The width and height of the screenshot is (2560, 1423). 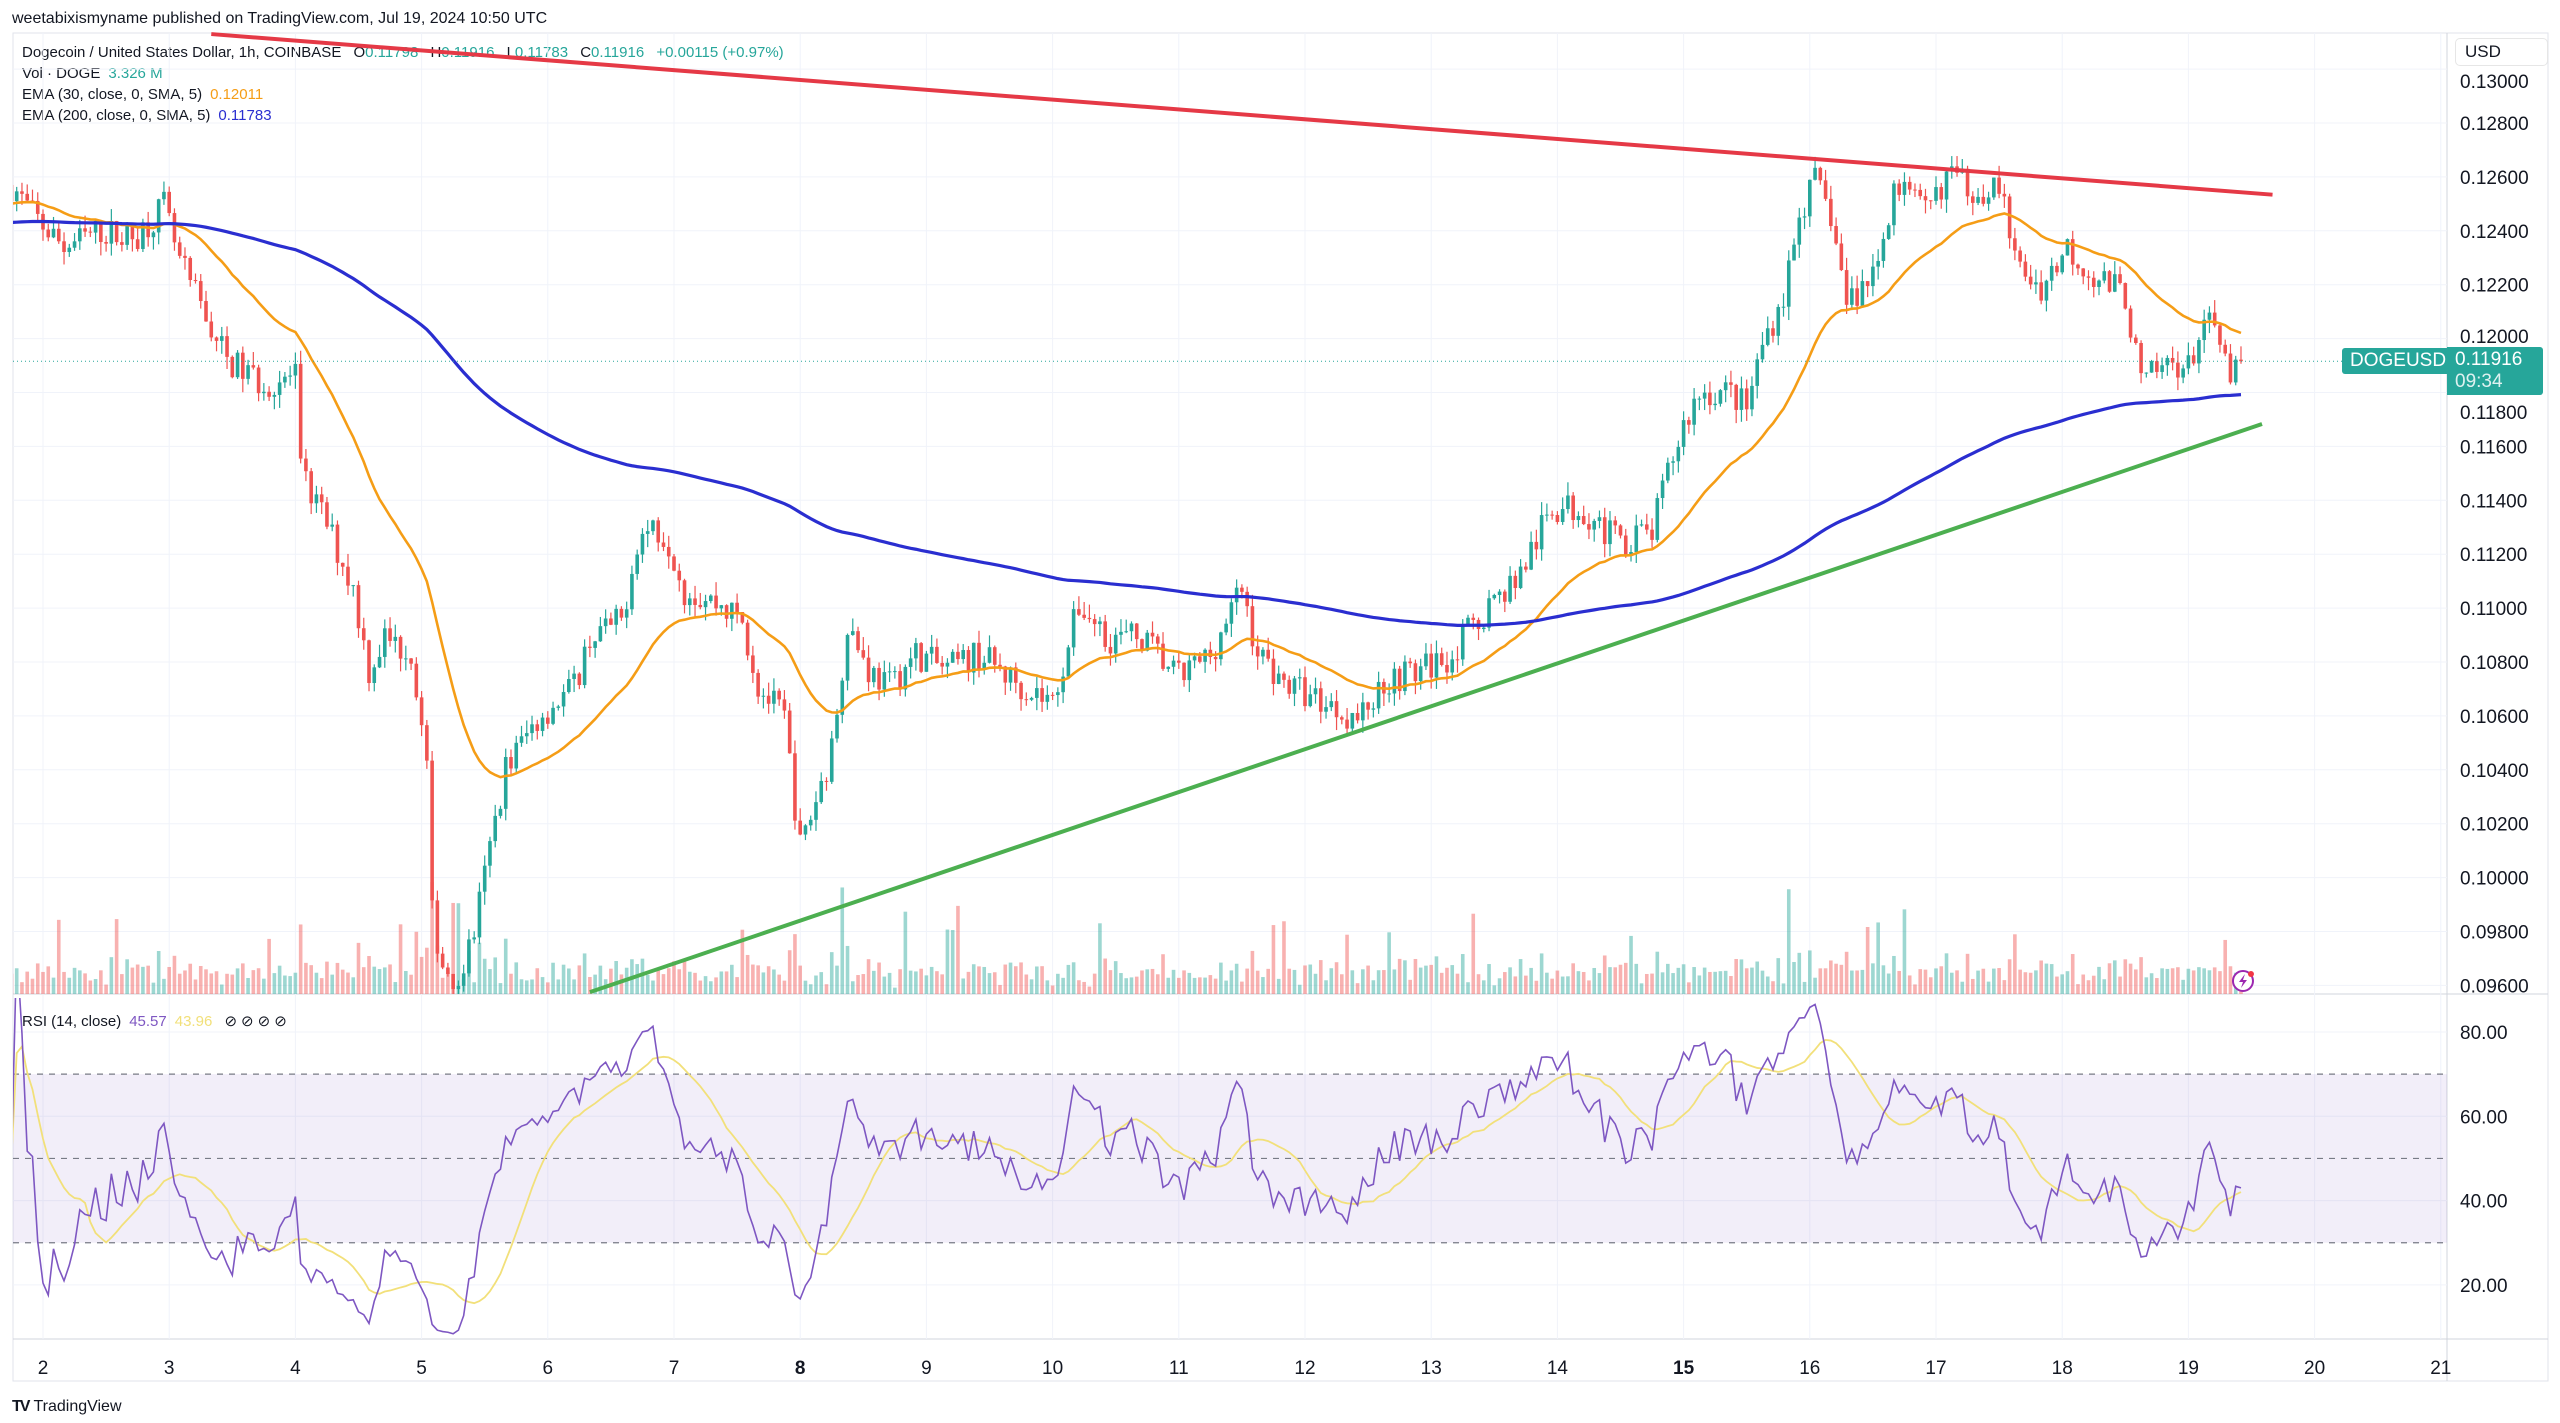 I want to click on price-tick-label: 0.12400, so click(x=2494, y=232).